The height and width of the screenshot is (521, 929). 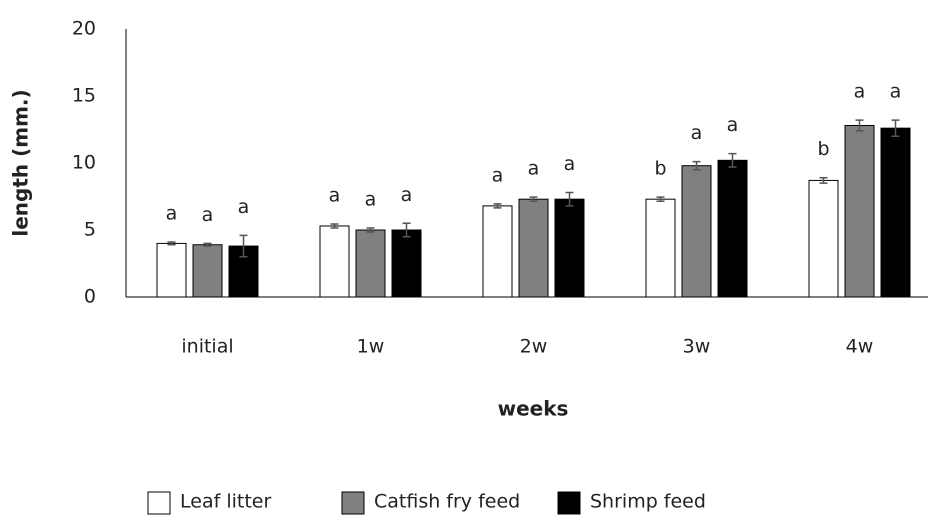 I want to click on legend-label: Shrimp feed, so click(x=648, y=502).